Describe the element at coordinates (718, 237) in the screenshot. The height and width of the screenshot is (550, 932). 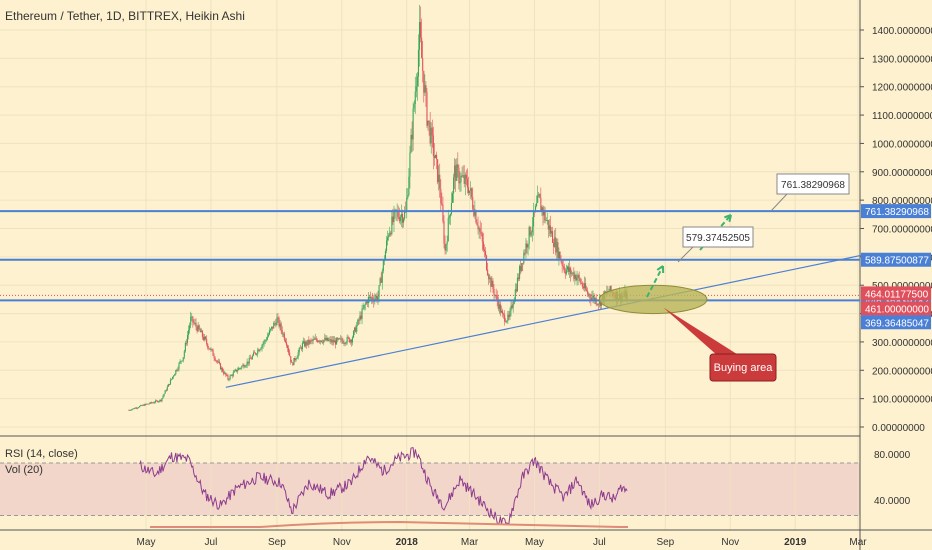
I see `target-label-box` at that location.